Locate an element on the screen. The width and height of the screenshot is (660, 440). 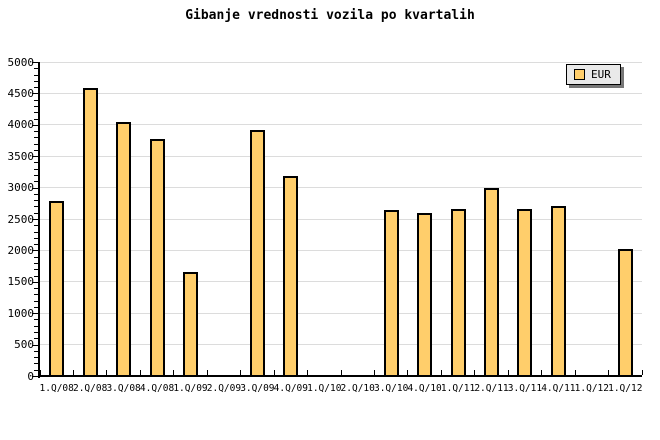
x-tick-label: 3.Q/09 is located at coordinates (257, 388).